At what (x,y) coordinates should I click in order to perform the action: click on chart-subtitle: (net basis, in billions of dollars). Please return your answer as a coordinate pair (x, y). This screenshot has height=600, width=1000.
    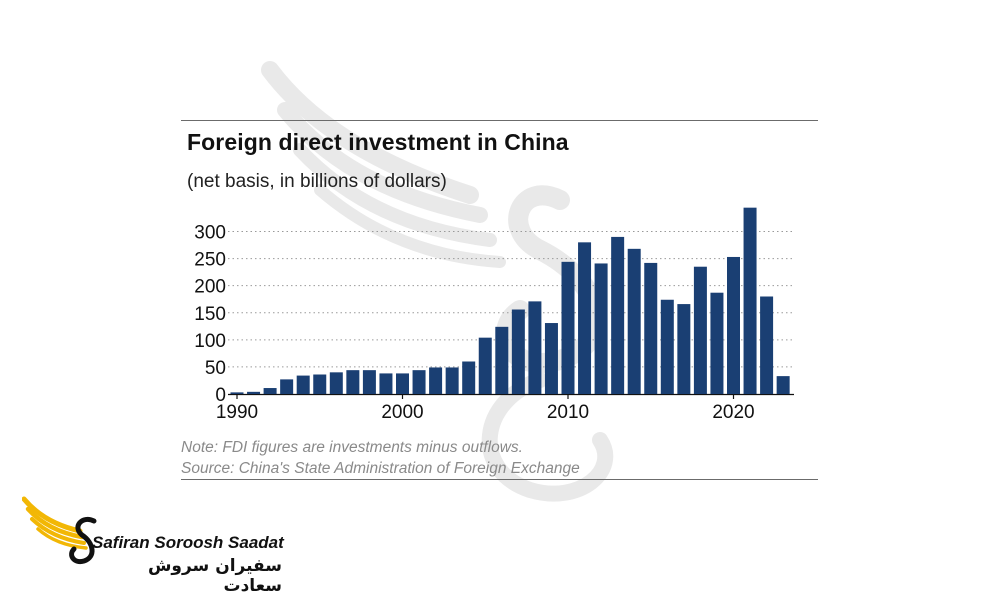
    Looking at the image, I should click on (317, 181).